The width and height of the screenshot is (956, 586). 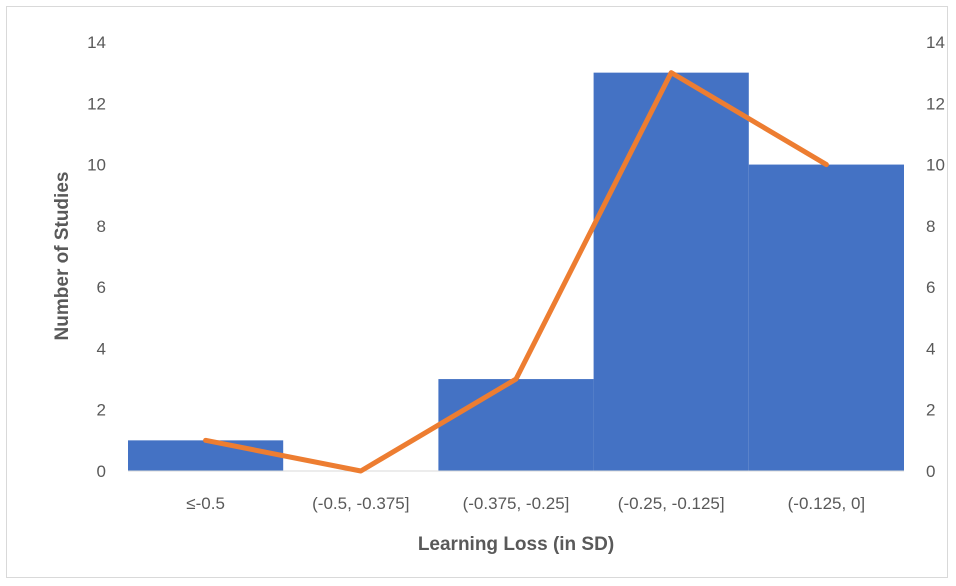 What do you see at coordinates (930, 410) in the screenshot?
I see `y2-tick-label: 2` at bounding box center [930, 410].